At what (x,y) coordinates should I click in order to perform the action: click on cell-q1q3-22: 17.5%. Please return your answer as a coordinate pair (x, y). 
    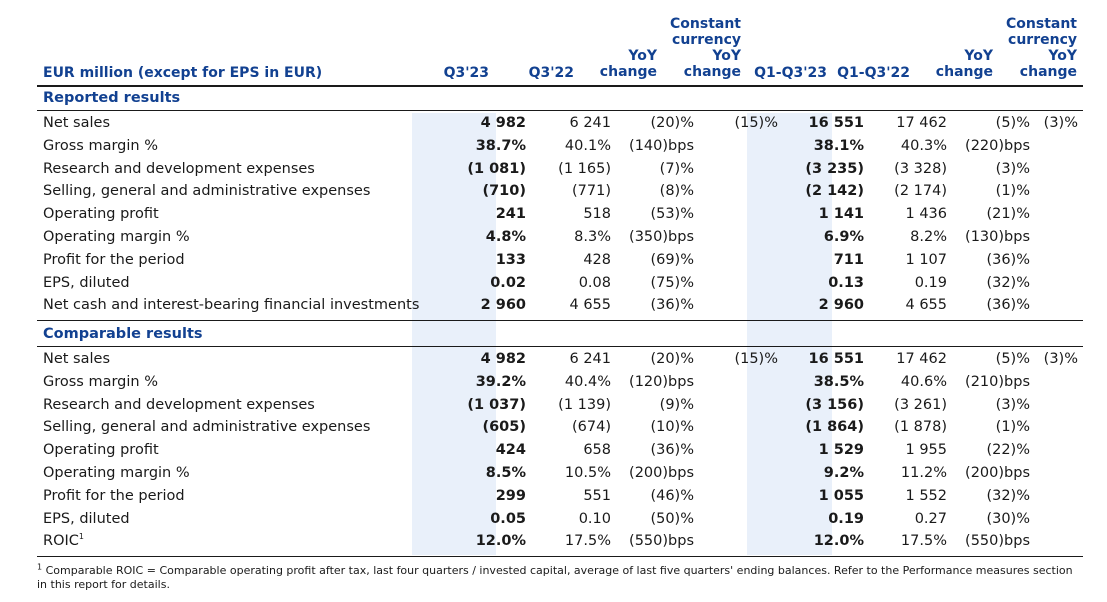
    Looking at the image, I should click on (923, 541).